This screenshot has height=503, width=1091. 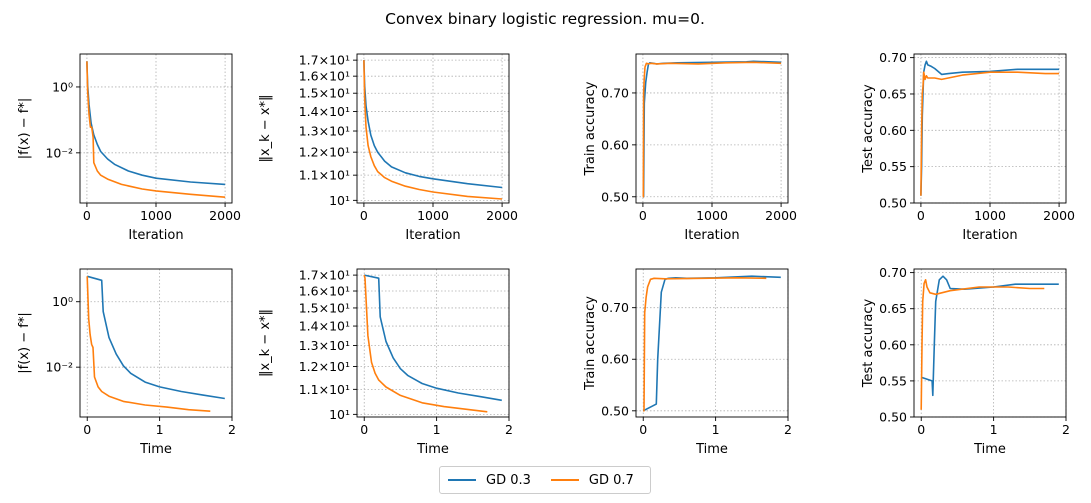 What do you see at coordinates (564, 480) in the screenshot?
I see `legend-swatch-gd07` at bounding box center [564, 480].